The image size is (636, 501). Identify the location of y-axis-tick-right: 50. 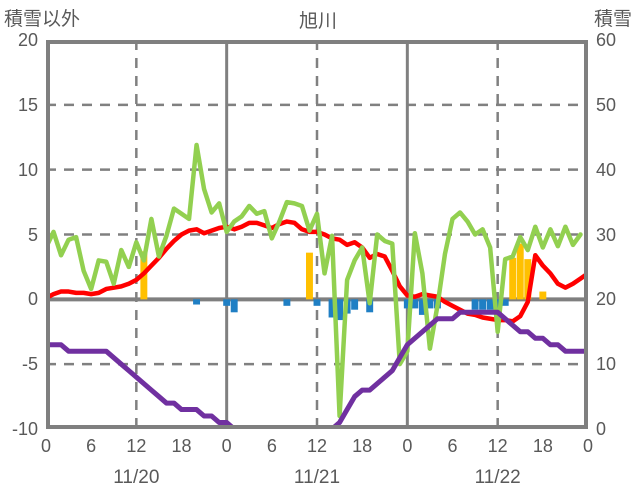
(606, 104).